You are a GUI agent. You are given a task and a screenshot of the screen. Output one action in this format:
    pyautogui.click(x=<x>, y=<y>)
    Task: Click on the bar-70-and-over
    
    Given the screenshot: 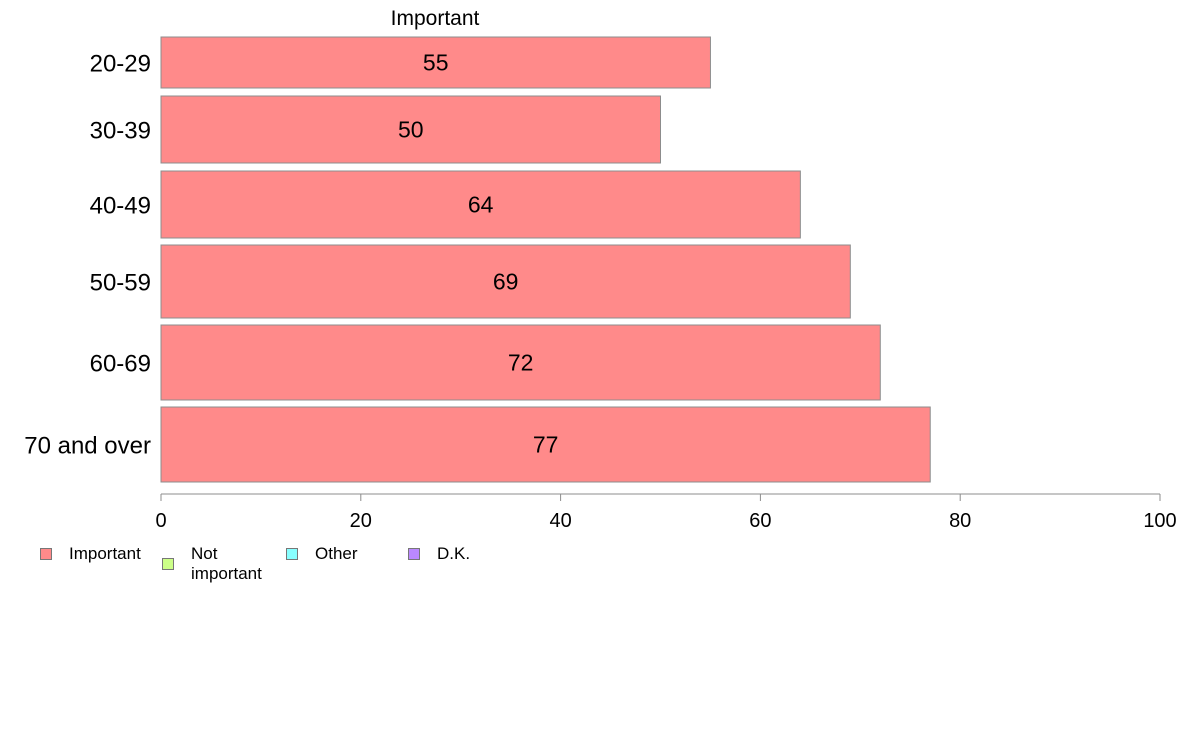 What is the action you would take?
    pyautogui.click(x=545, y=444)
    